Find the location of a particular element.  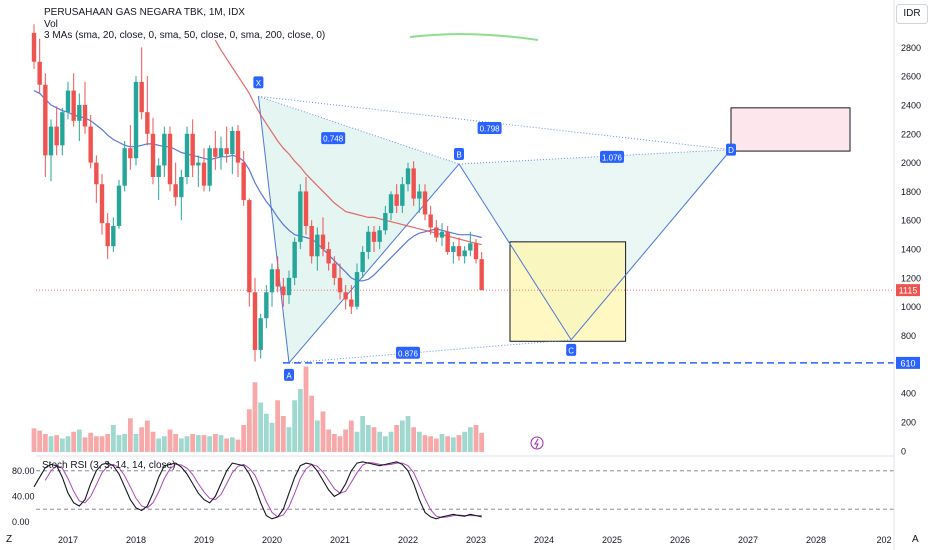

timezone-corner: Z is located at coordinates (9, 539).